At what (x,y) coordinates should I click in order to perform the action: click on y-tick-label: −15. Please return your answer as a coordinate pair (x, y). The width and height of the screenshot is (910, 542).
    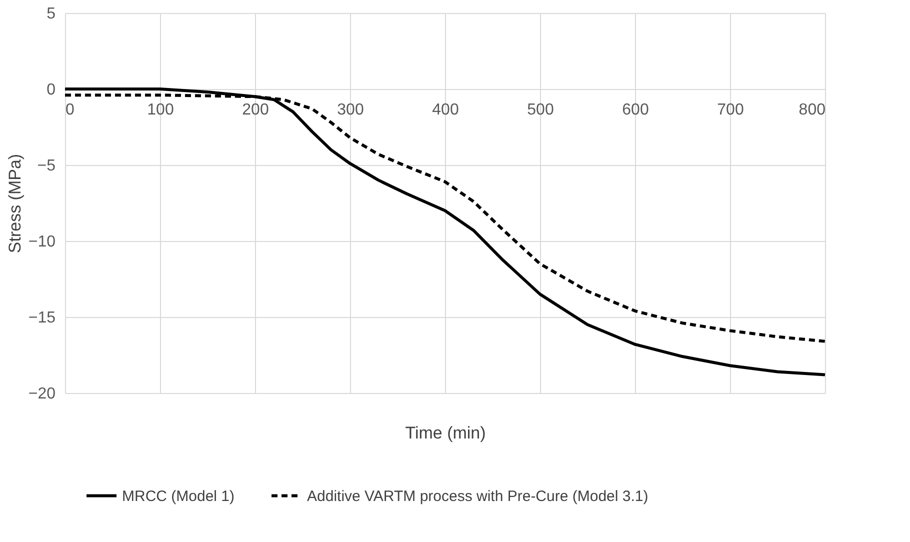
    Looking at the image, I should click on (42, 318).